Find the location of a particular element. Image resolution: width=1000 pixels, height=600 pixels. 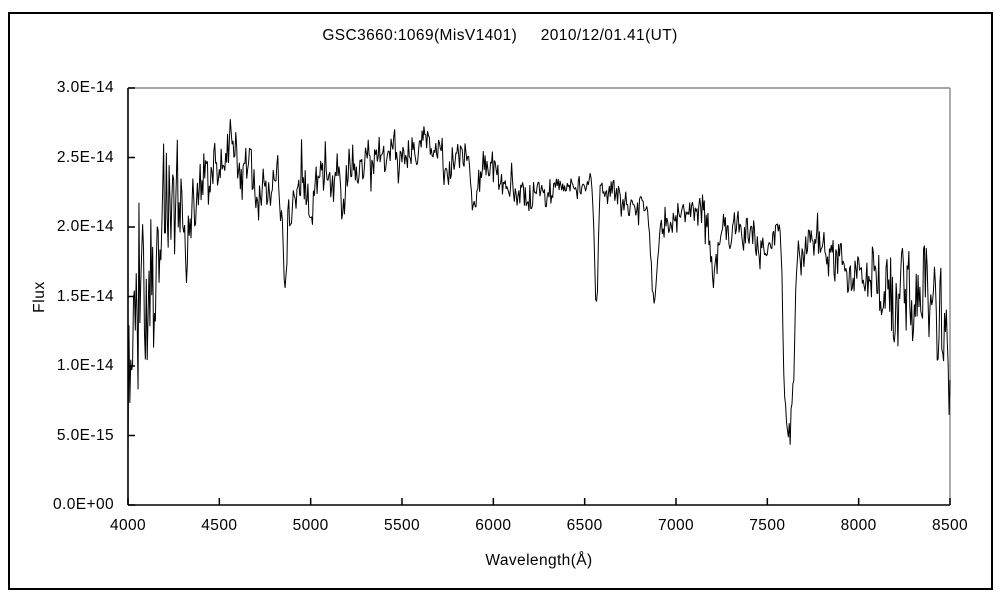

x-tick-label: 8000 is located at coordinates (858, 525).